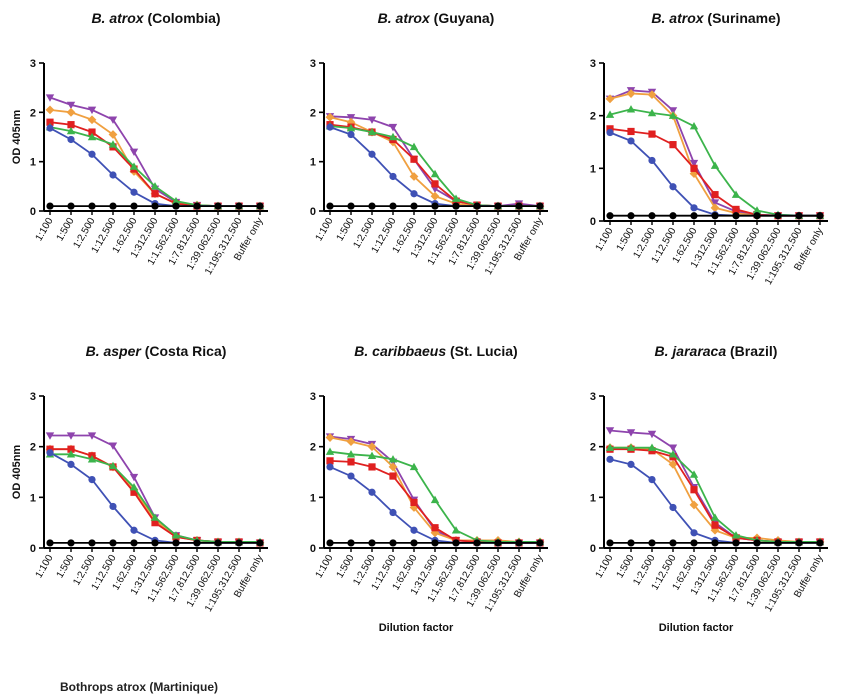 Image resolution: width=850 pixels, height=694 pixels. Describe the element at coordinates (715, 216) in the screenshot. I see `series-black` at that location.